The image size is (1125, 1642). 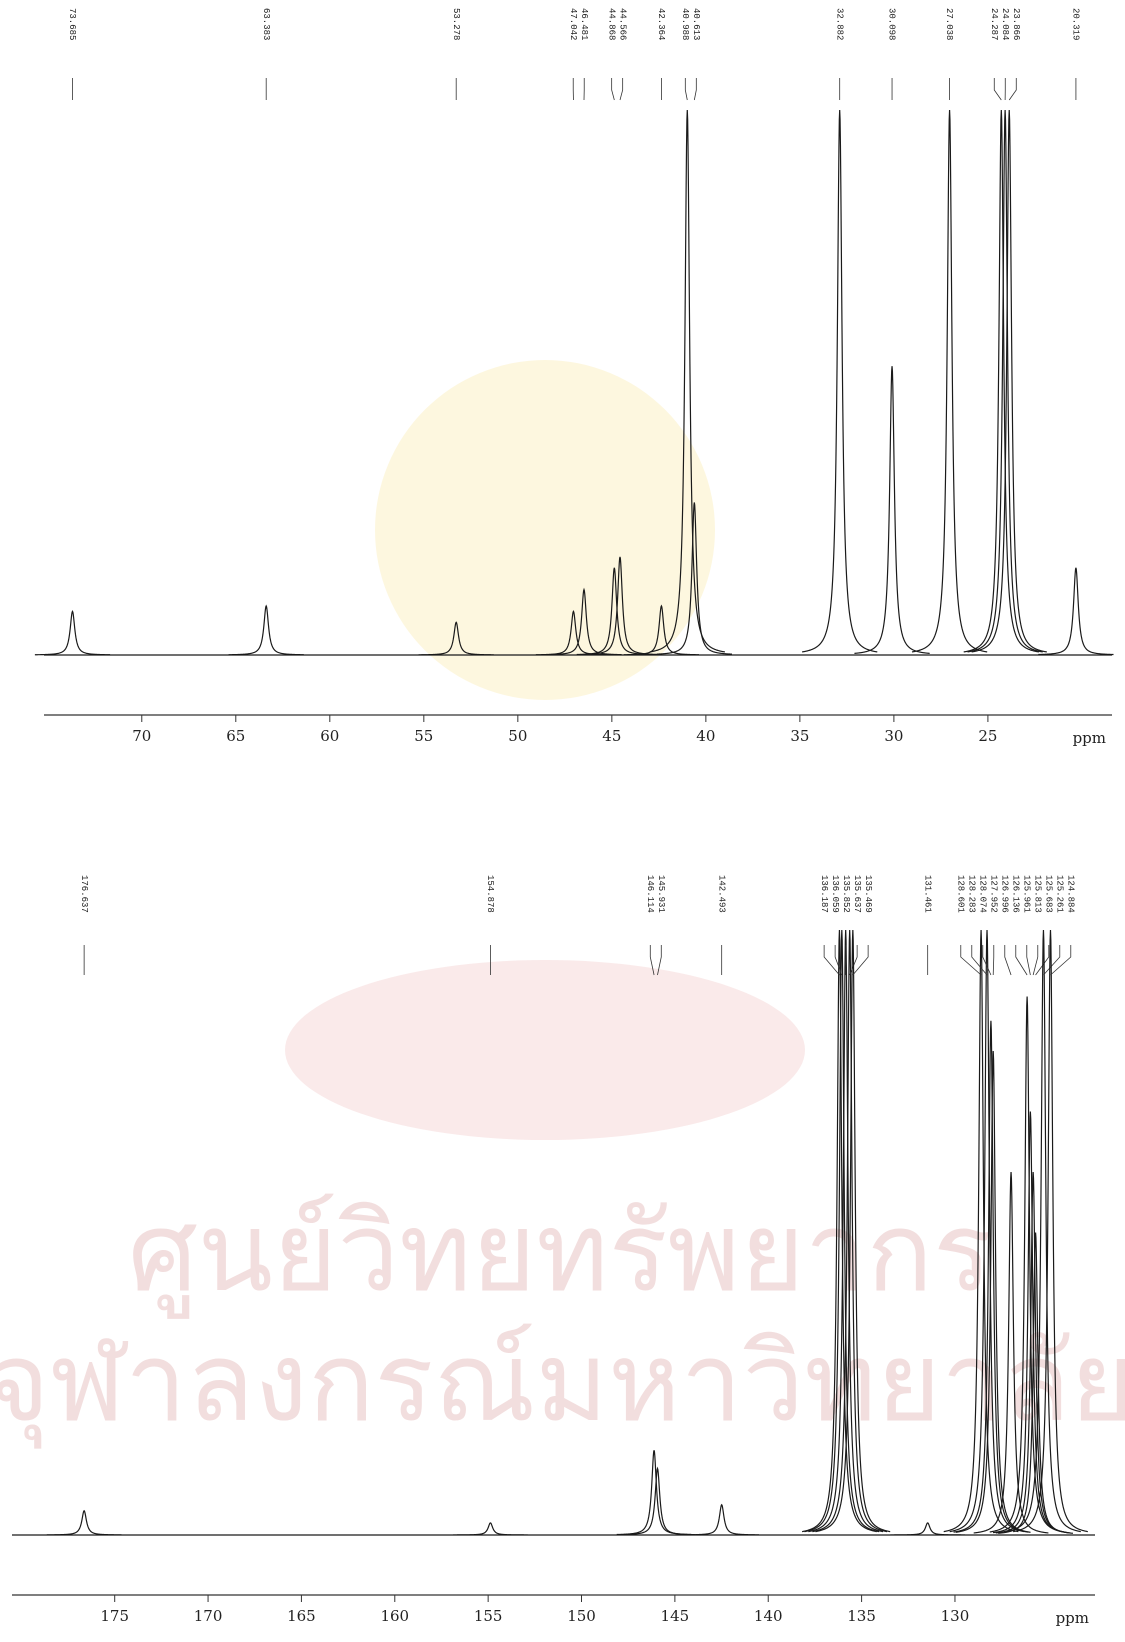 I want to click on peak-label: 73.685, so click(x=72, y=24).